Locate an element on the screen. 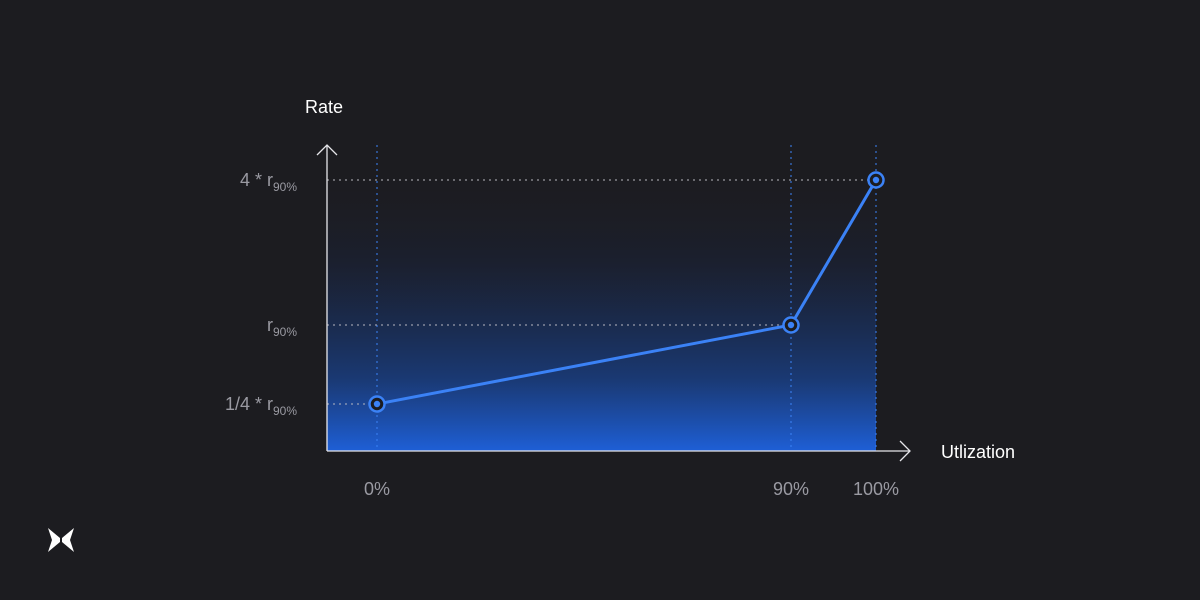 This screenshot has width=1200, height=600. y-tick-label: 4 * r90% is located at coordinates (268, 182).